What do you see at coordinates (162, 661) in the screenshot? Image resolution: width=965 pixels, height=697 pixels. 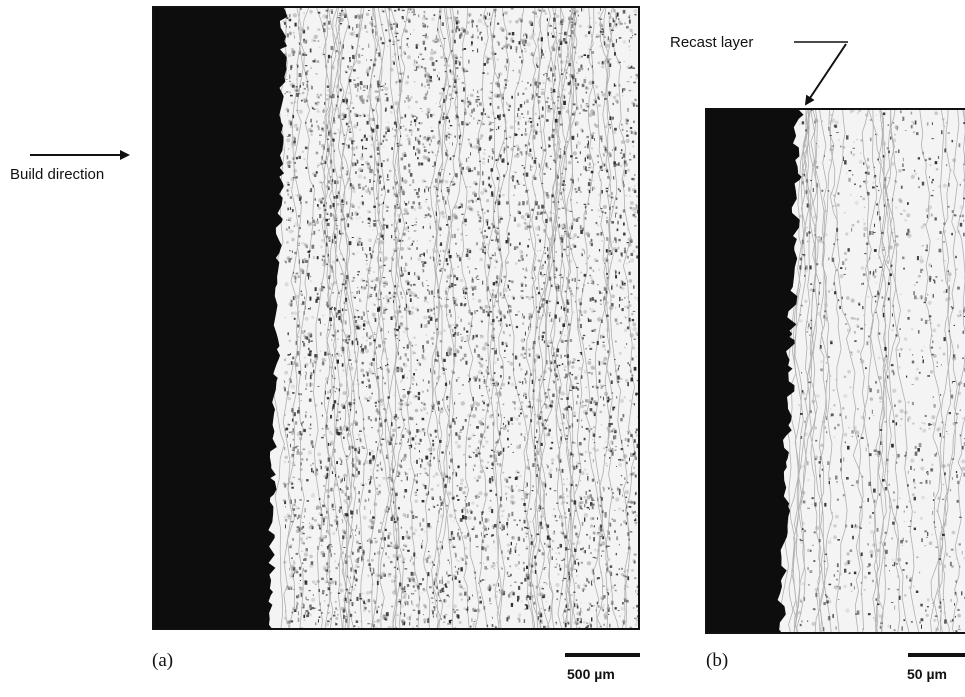 I see `panel-a-label: (a)` at bounding box center [162, 661].